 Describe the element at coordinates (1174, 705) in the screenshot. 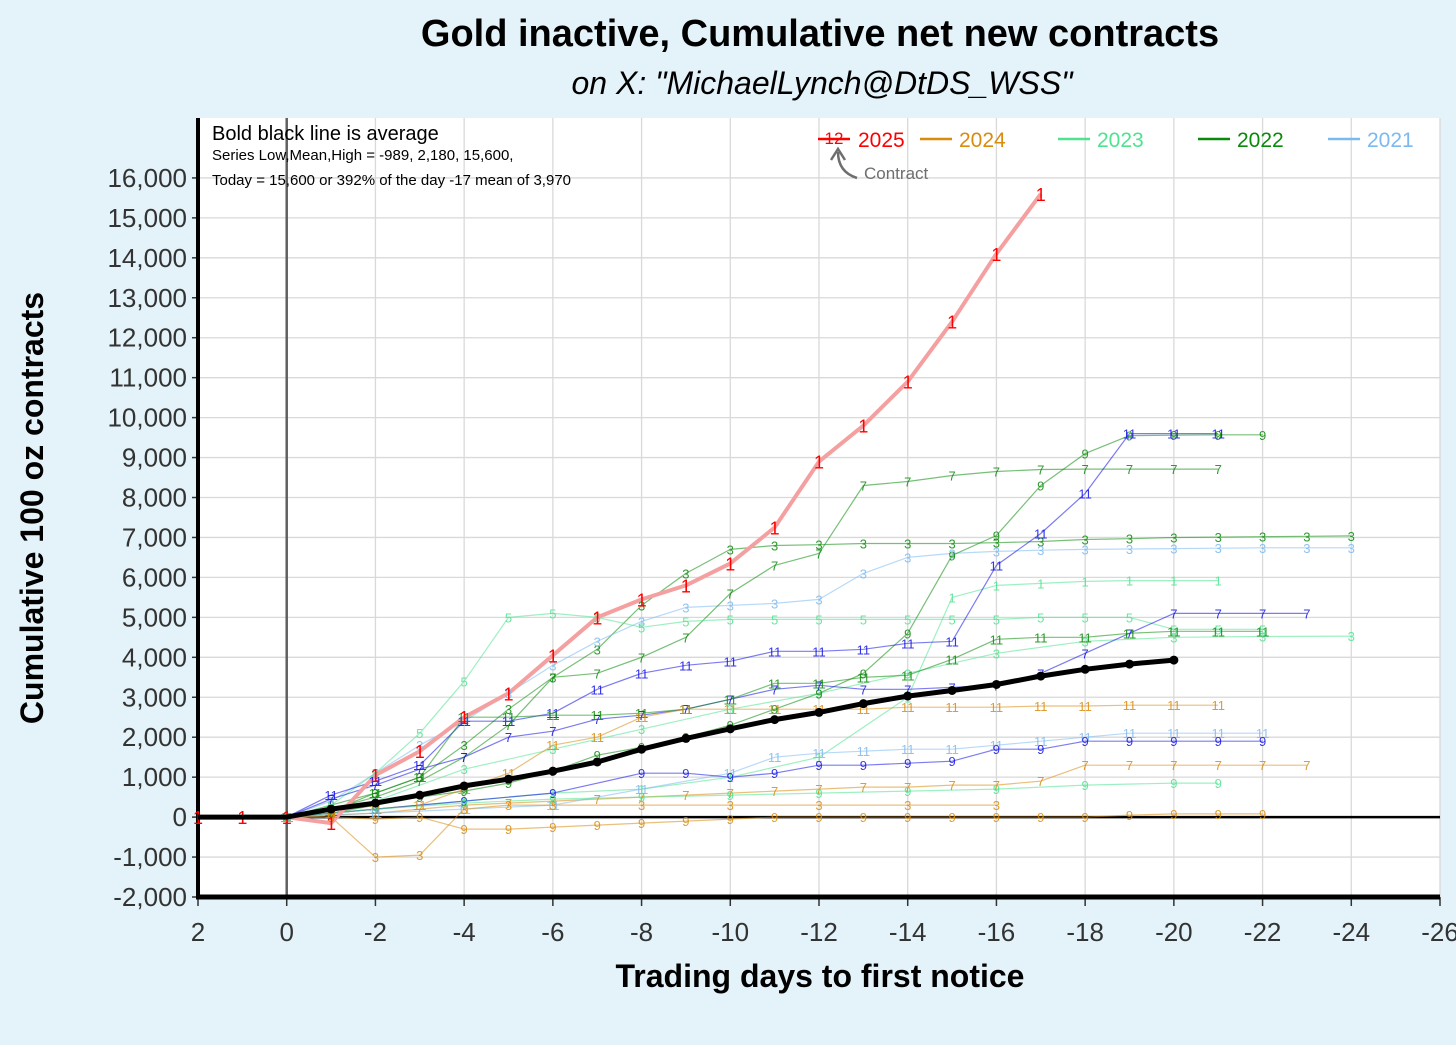

I see `point-label-2024: 11` at that location.